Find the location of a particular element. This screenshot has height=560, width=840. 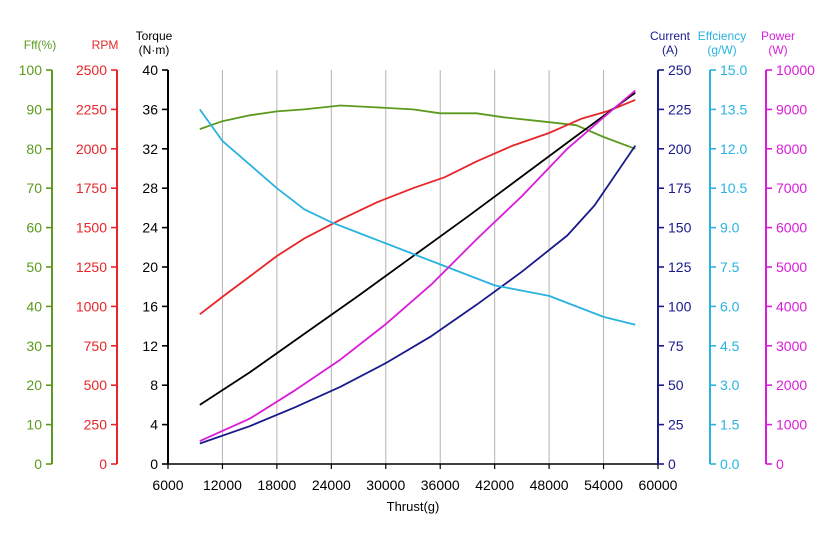

torque-tick-label: 16 is located at coordinates (150, 306).